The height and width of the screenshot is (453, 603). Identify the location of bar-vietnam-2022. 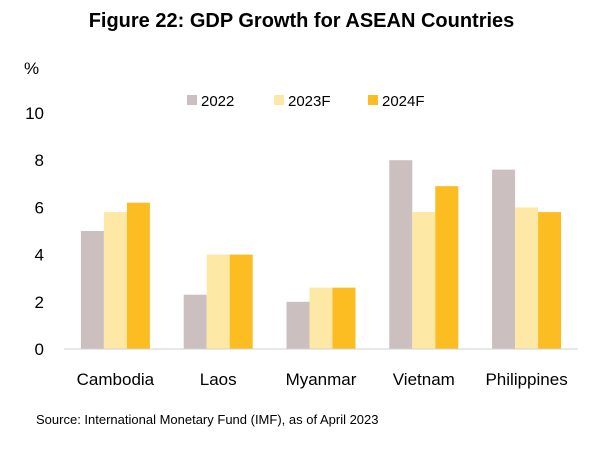
(401, 254).